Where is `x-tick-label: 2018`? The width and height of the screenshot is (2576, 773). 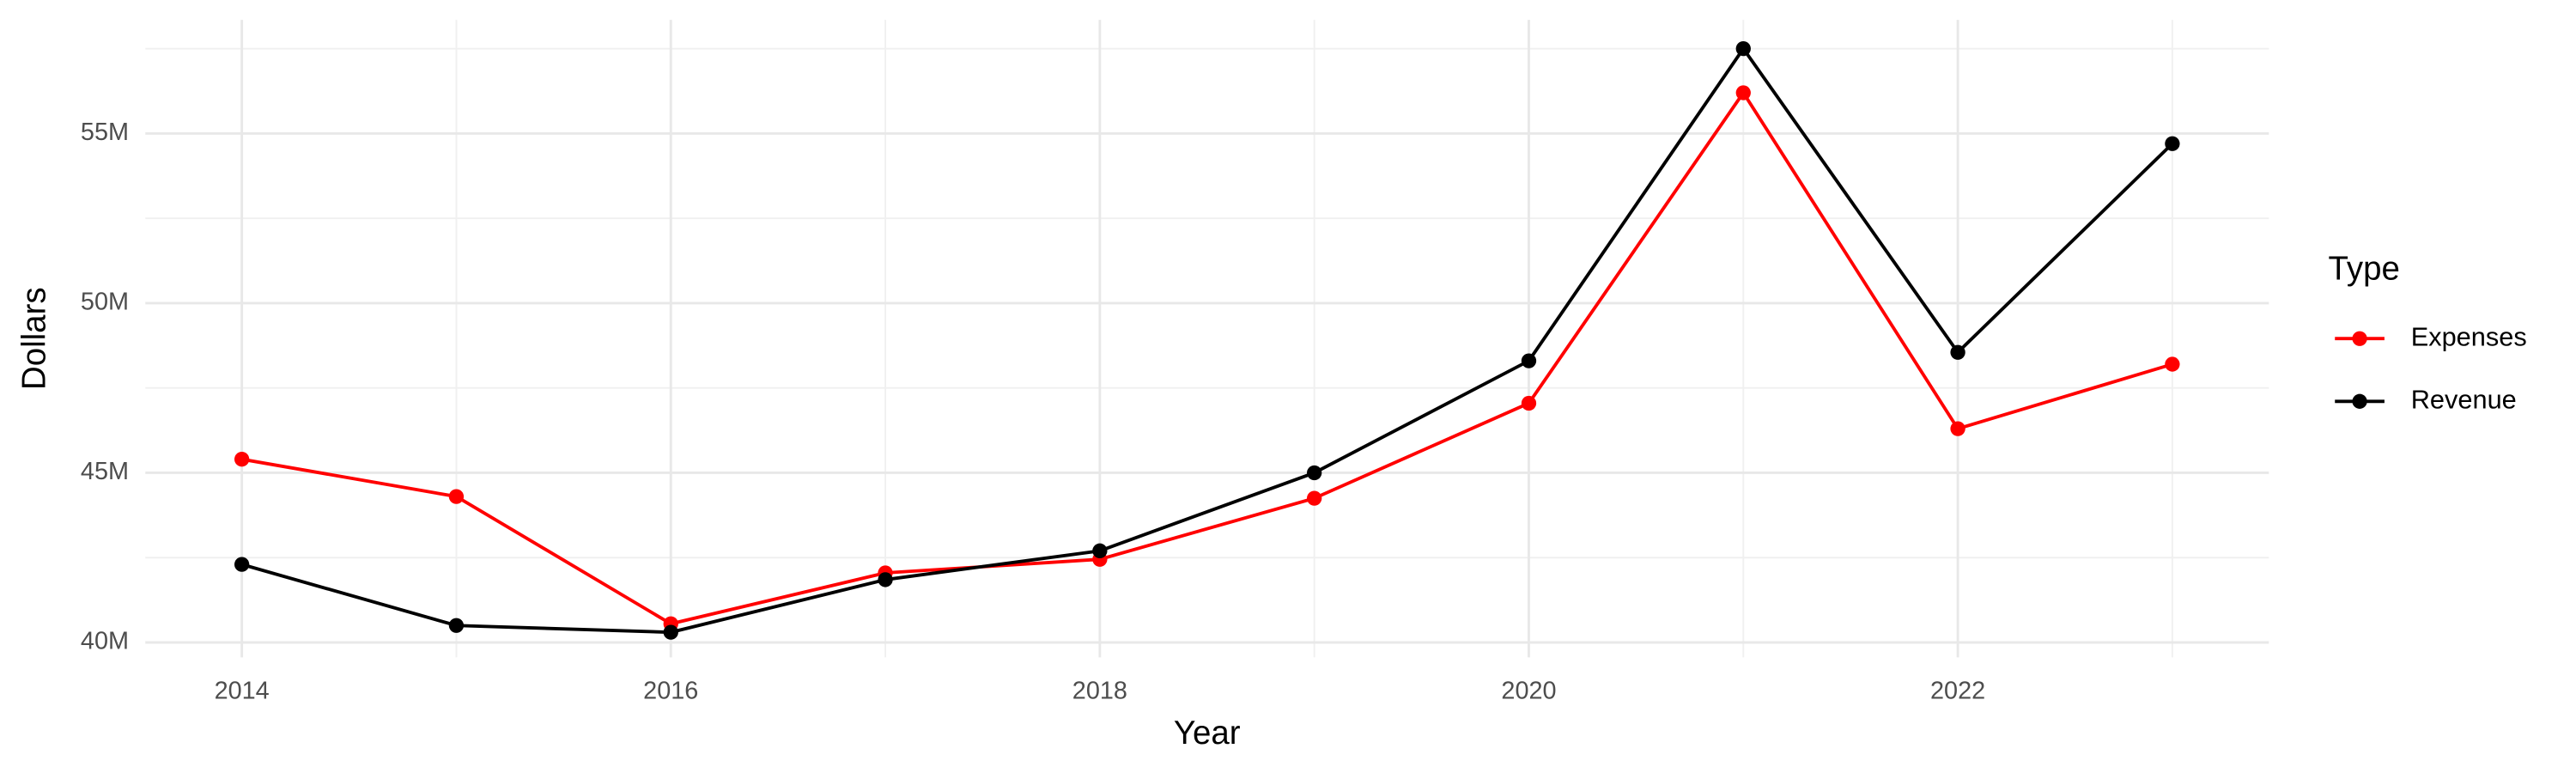 x-tick-label: 2018 is located at coordinates (1100, 690).